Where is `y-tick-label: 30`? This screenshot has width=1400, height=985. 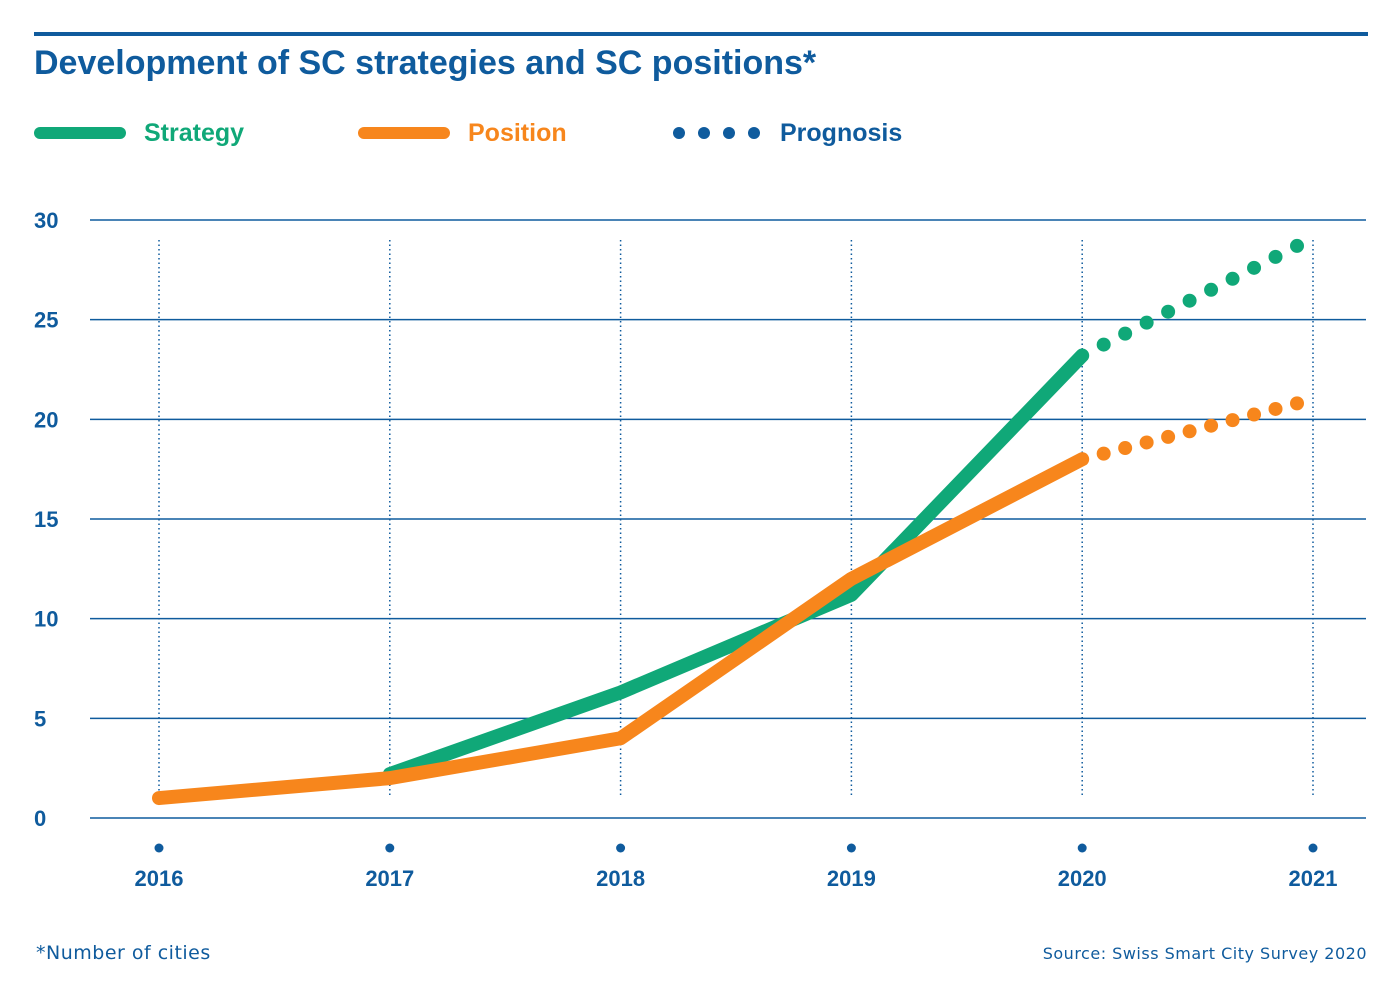 y-tick-label: 30 is located at coordinates (46, 220).